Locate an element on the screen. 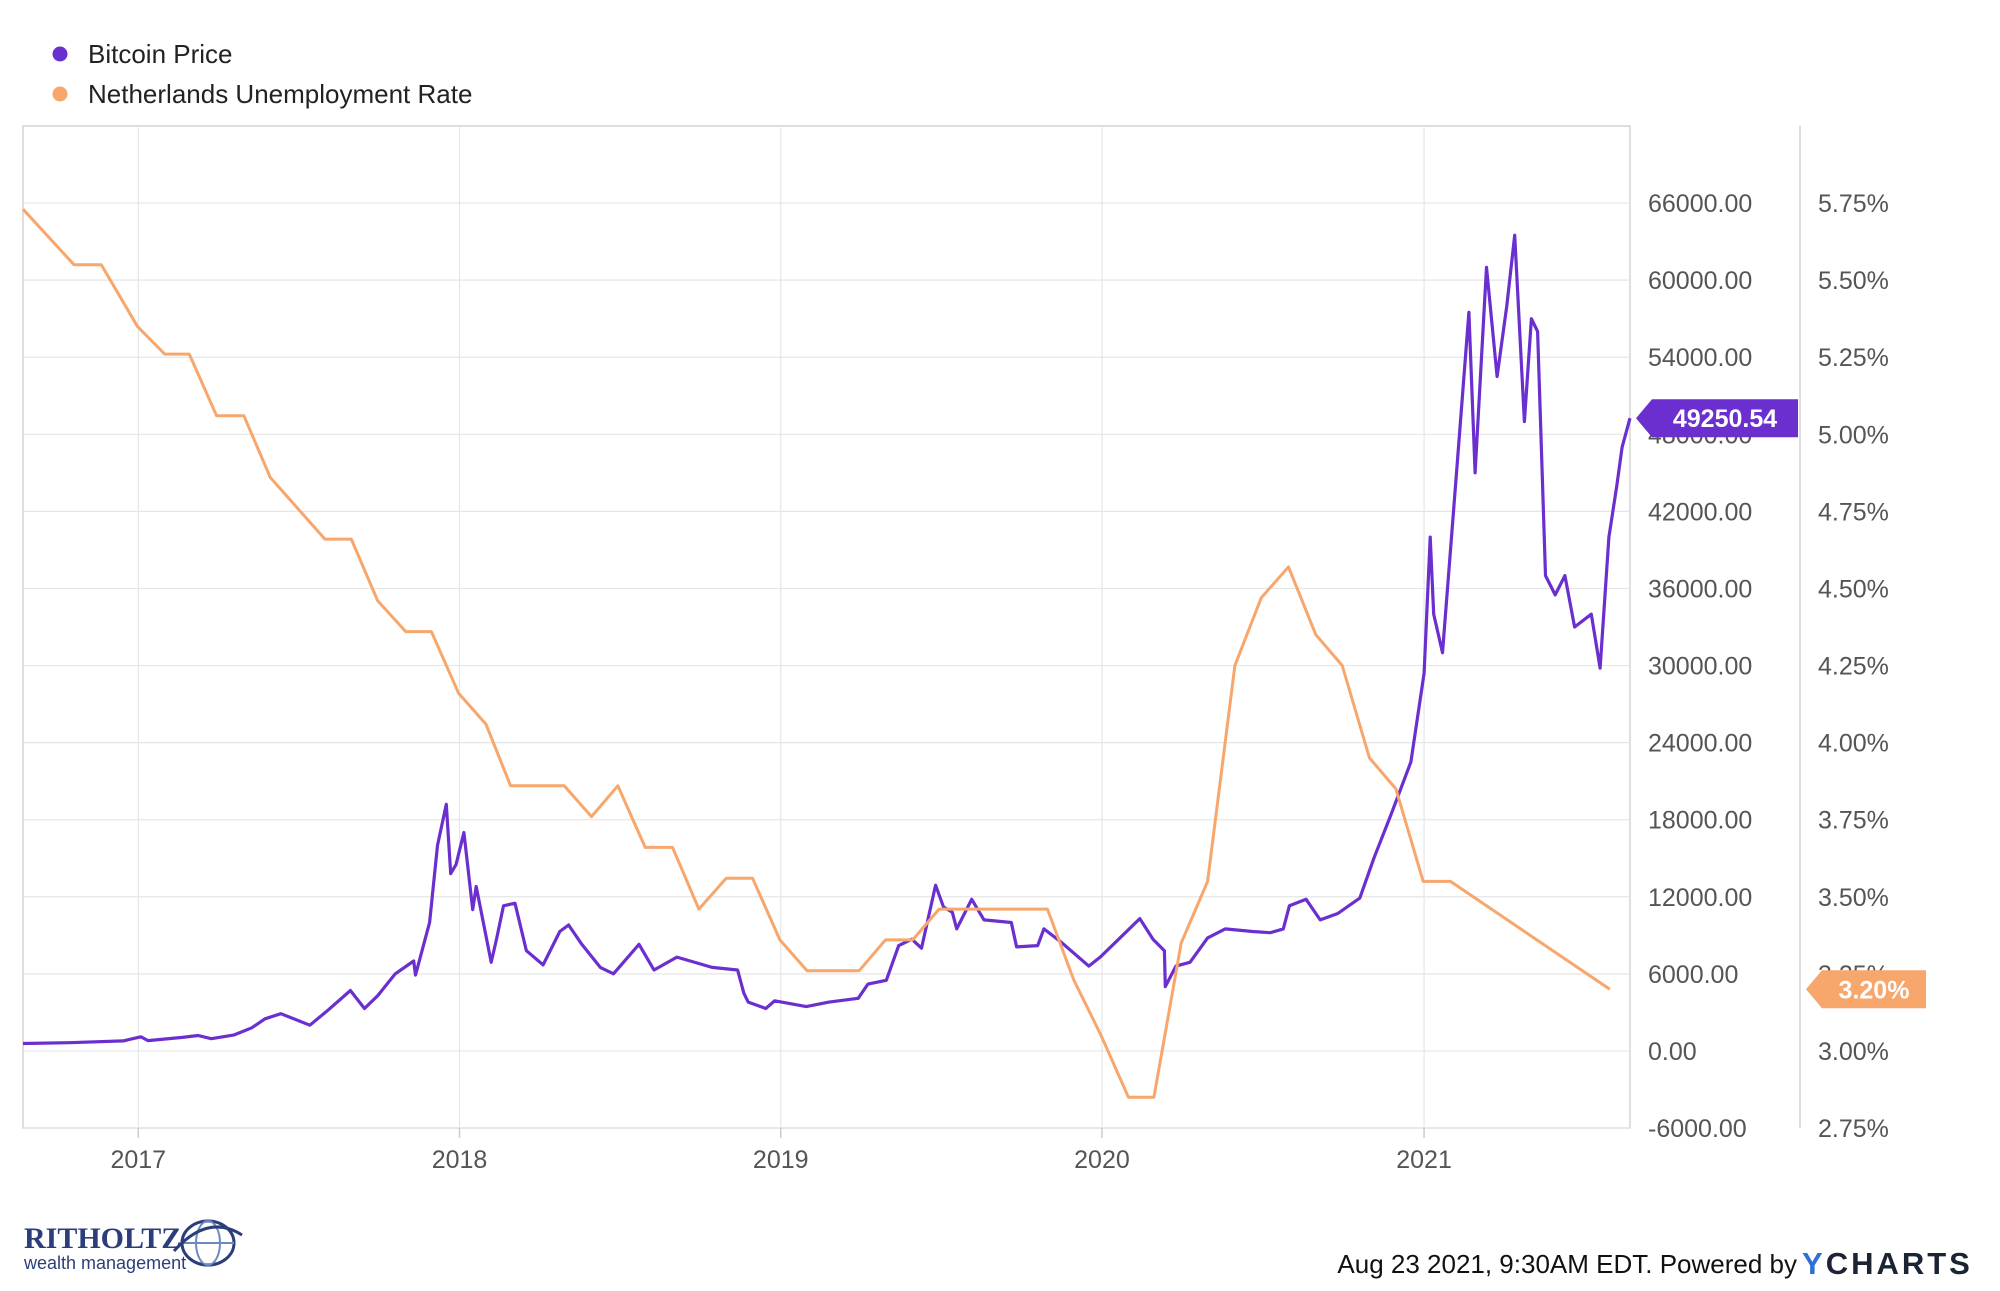  y-right-tick-label: 3.75% is located at coordinates (1853, 821).